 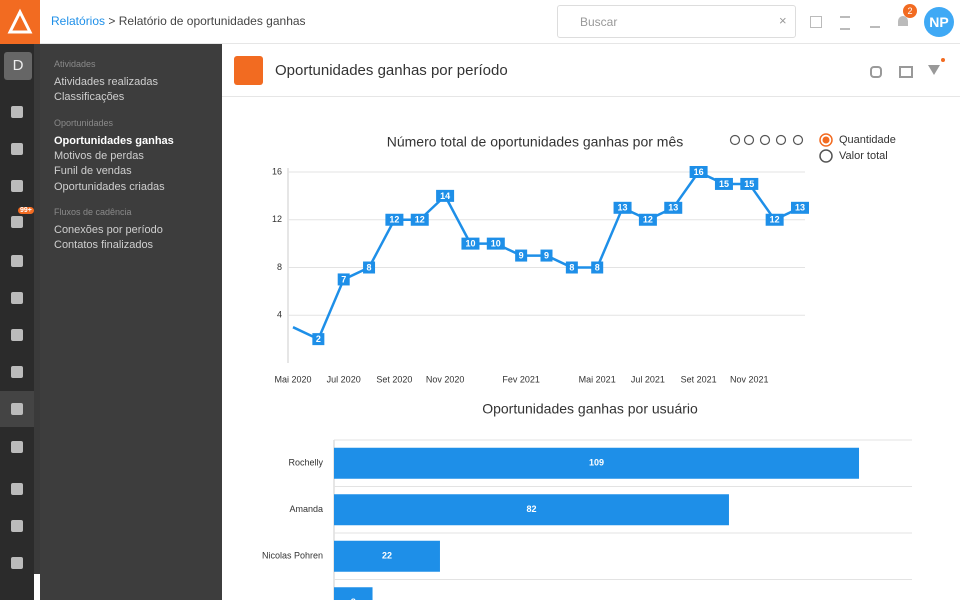 What do you see at coordinates (445, 379) in the screenshot?
I see `x-tick-label: Nov 2020` at bounding box center [445, 379].